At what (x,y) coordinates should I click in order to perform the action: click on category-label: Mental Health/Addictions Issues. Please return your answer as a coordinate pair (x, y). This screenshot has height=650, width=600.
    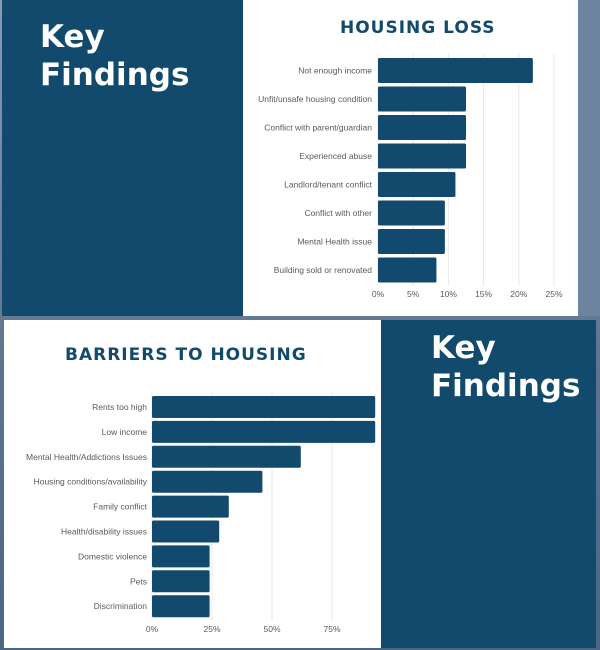
    Looking at the image, I should click on (86, 457).